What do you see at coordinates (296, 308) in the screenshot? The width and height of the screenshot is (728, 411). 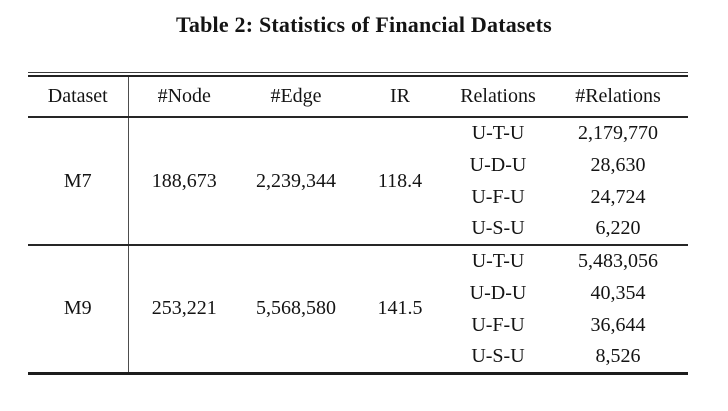 I see `cell-edge-count: 5,568,580` at bounding box center [296, 308].